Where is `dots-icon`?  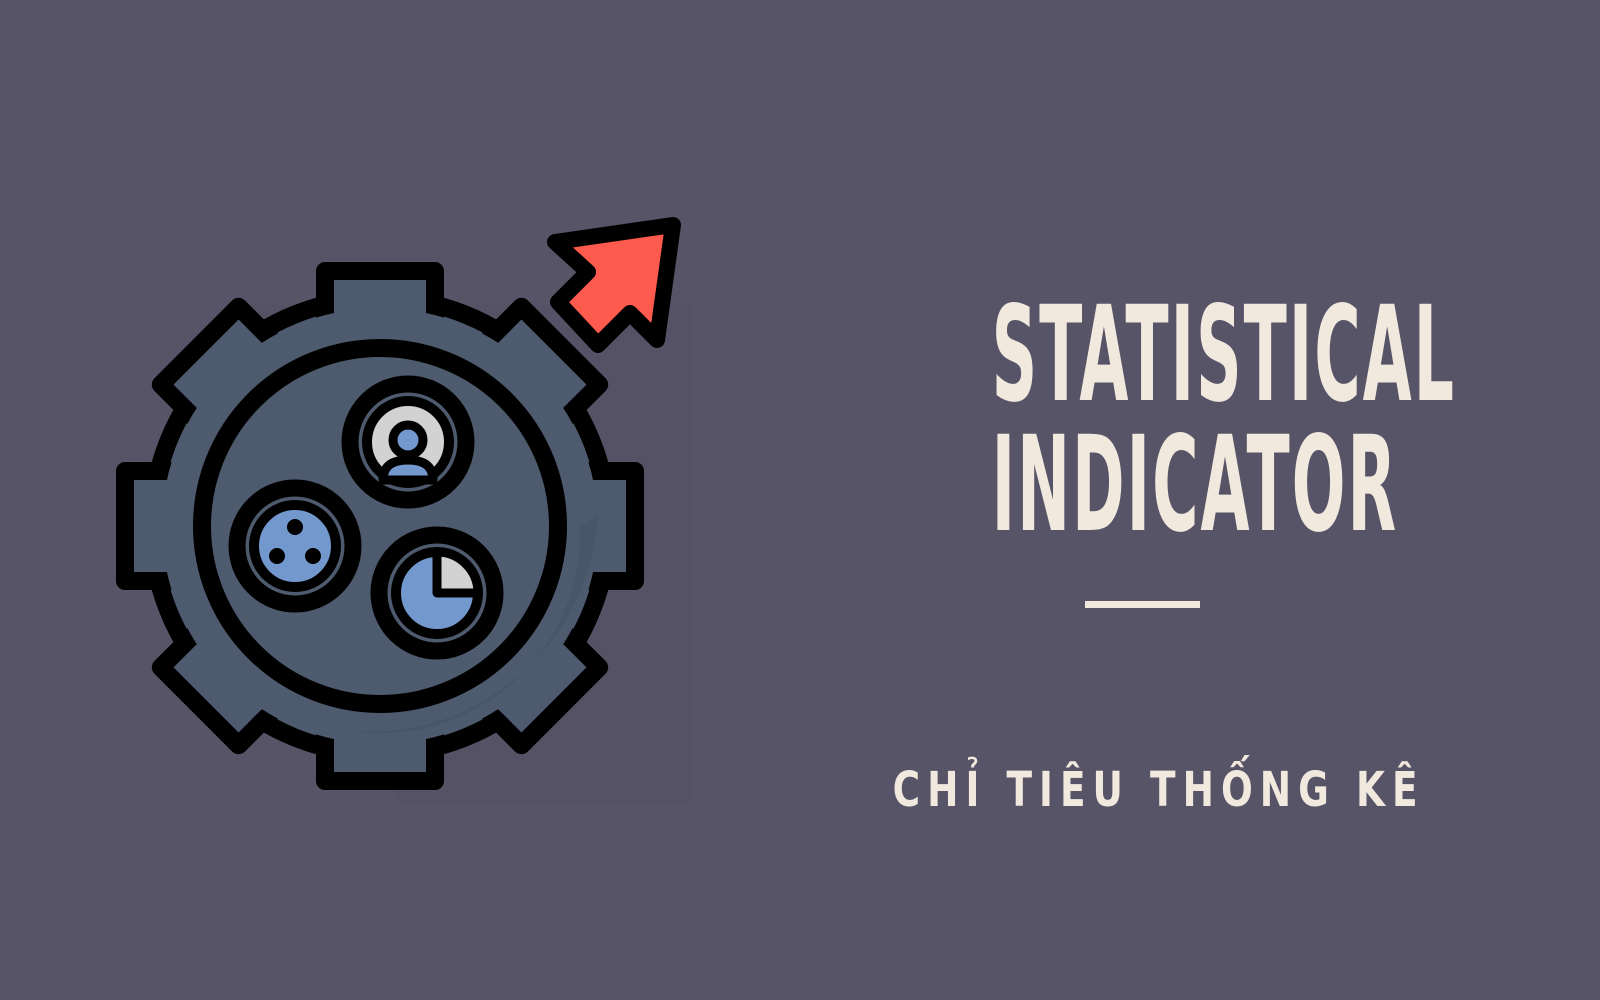
dots-icon is located at coordinates (295, 546).